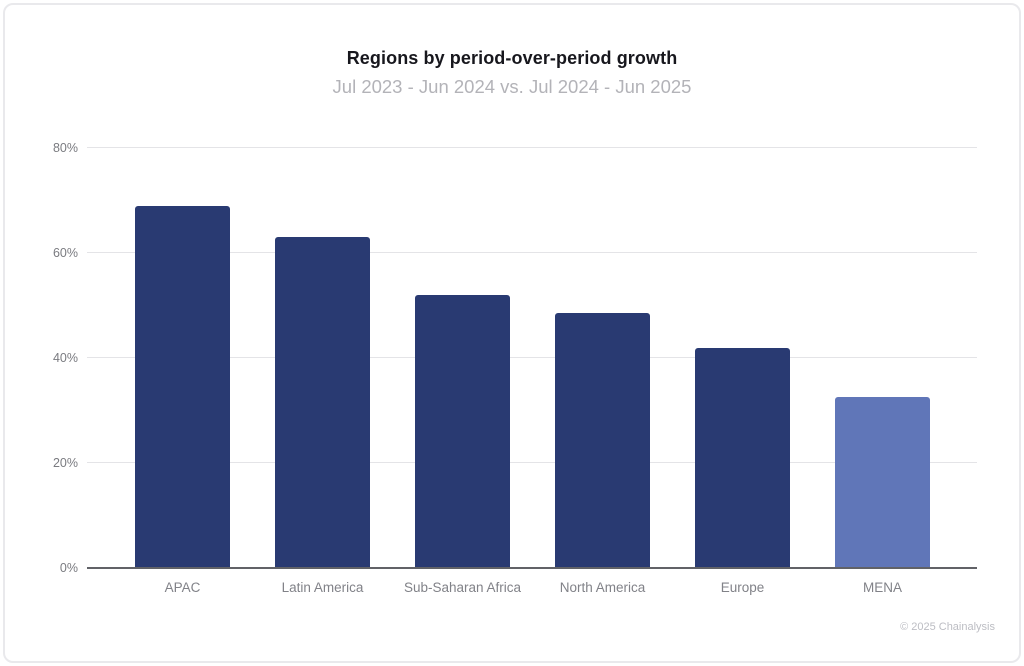 Image resolution: width=1024 pixels, height=666 pixels. I want to click on x-tick-label: North America, so click(602, 587).